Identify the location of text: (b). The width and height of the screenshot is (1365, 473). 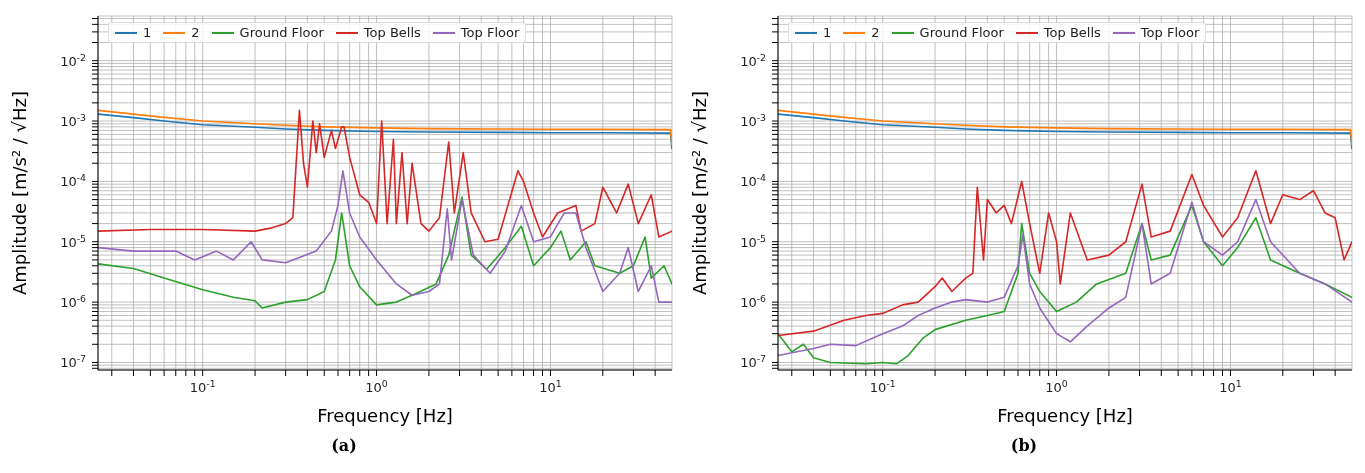
(1024, 445).